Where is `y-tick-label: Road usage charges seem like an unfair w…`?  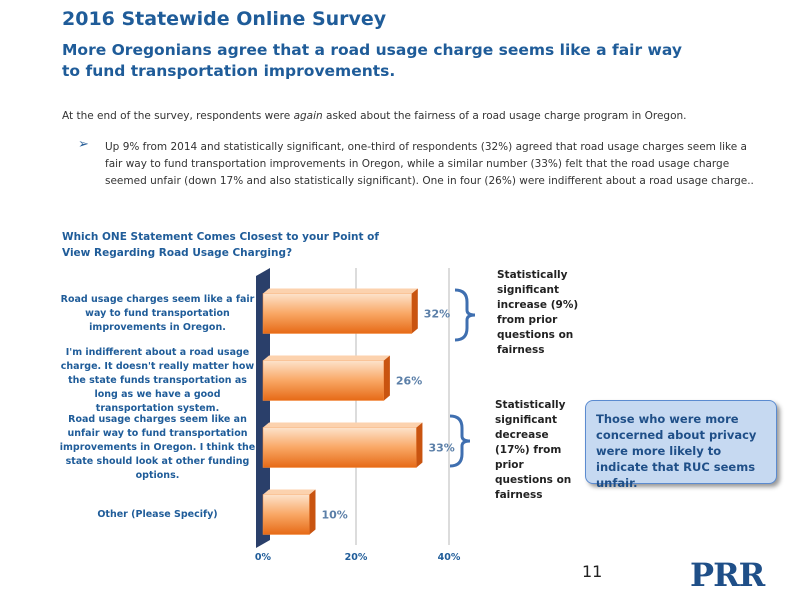
y-tick-label: Road usage charges seem like an unfair w… is located at coordinates (157, 447).